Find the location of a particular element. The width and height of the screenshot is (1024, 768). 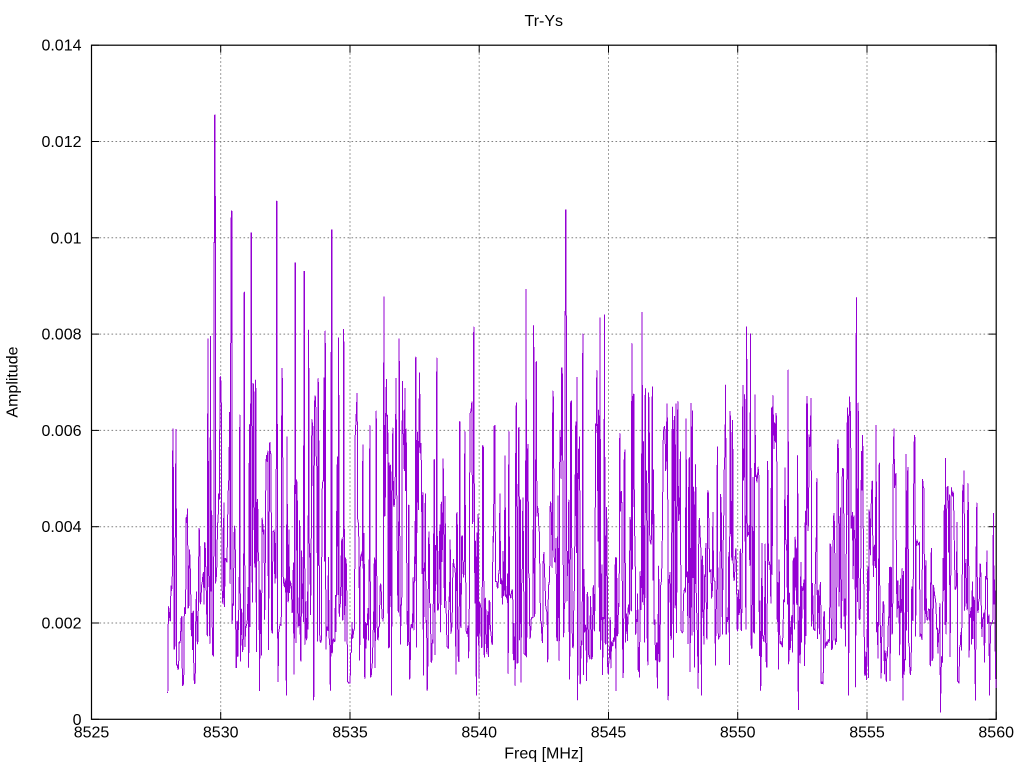

svg-text: 0.01 is located at coordinates (65, 238).